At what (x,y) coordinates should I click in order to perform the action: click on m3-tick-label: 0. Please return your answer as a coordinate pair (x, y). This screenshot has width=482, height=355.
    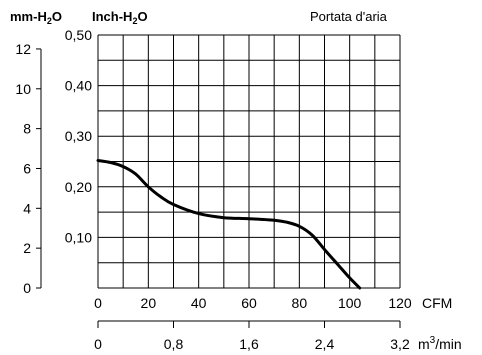
    Looking at the image, I should click on (98, 344).